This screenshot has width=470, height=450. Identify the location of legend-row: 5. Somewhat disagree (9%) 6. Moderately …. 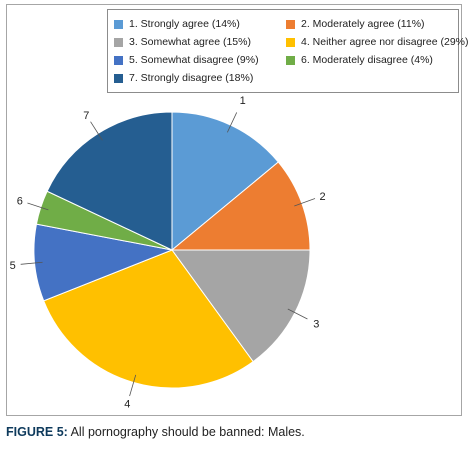
(286, 60).